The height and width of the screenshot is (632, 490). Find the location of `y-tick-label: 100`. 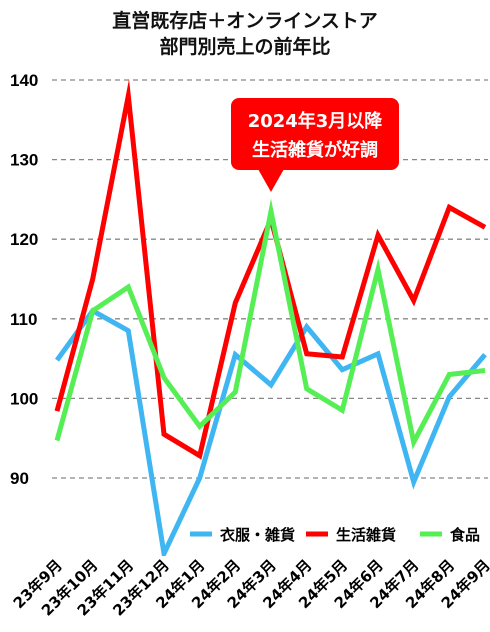

y-tick-label: 100 is located at coordinates (24, 398).